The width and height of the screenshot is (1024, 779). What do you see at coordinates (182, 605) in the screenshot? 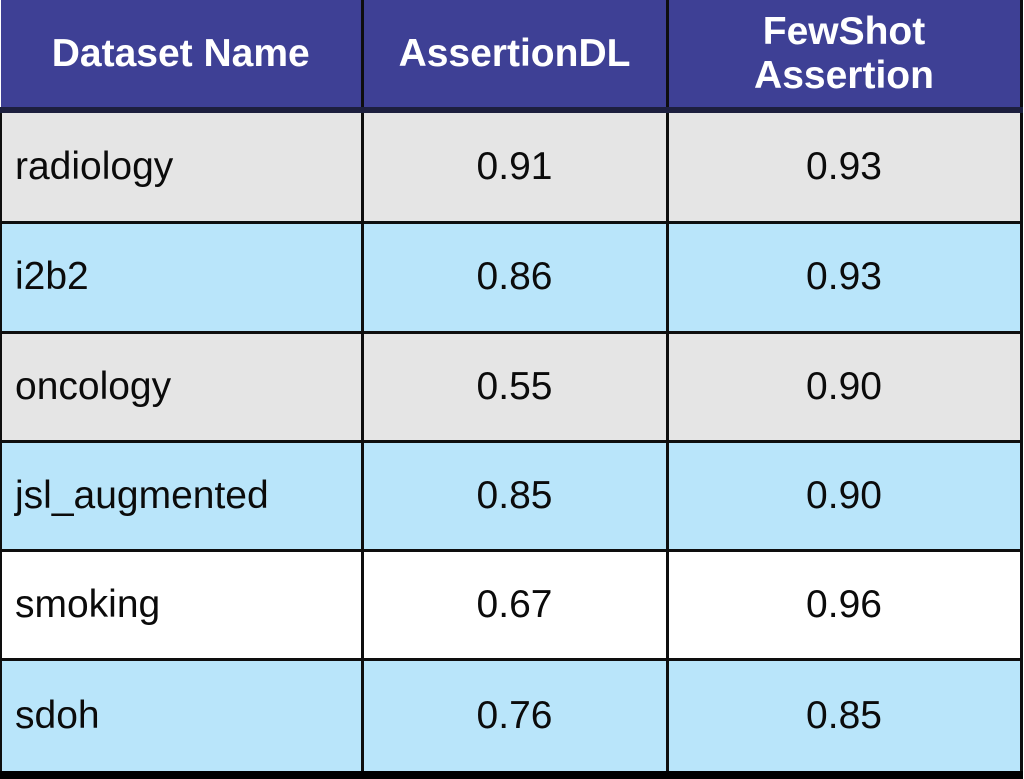
I see `dataset-name-cell: smoking` at bounding box center [182, 605].